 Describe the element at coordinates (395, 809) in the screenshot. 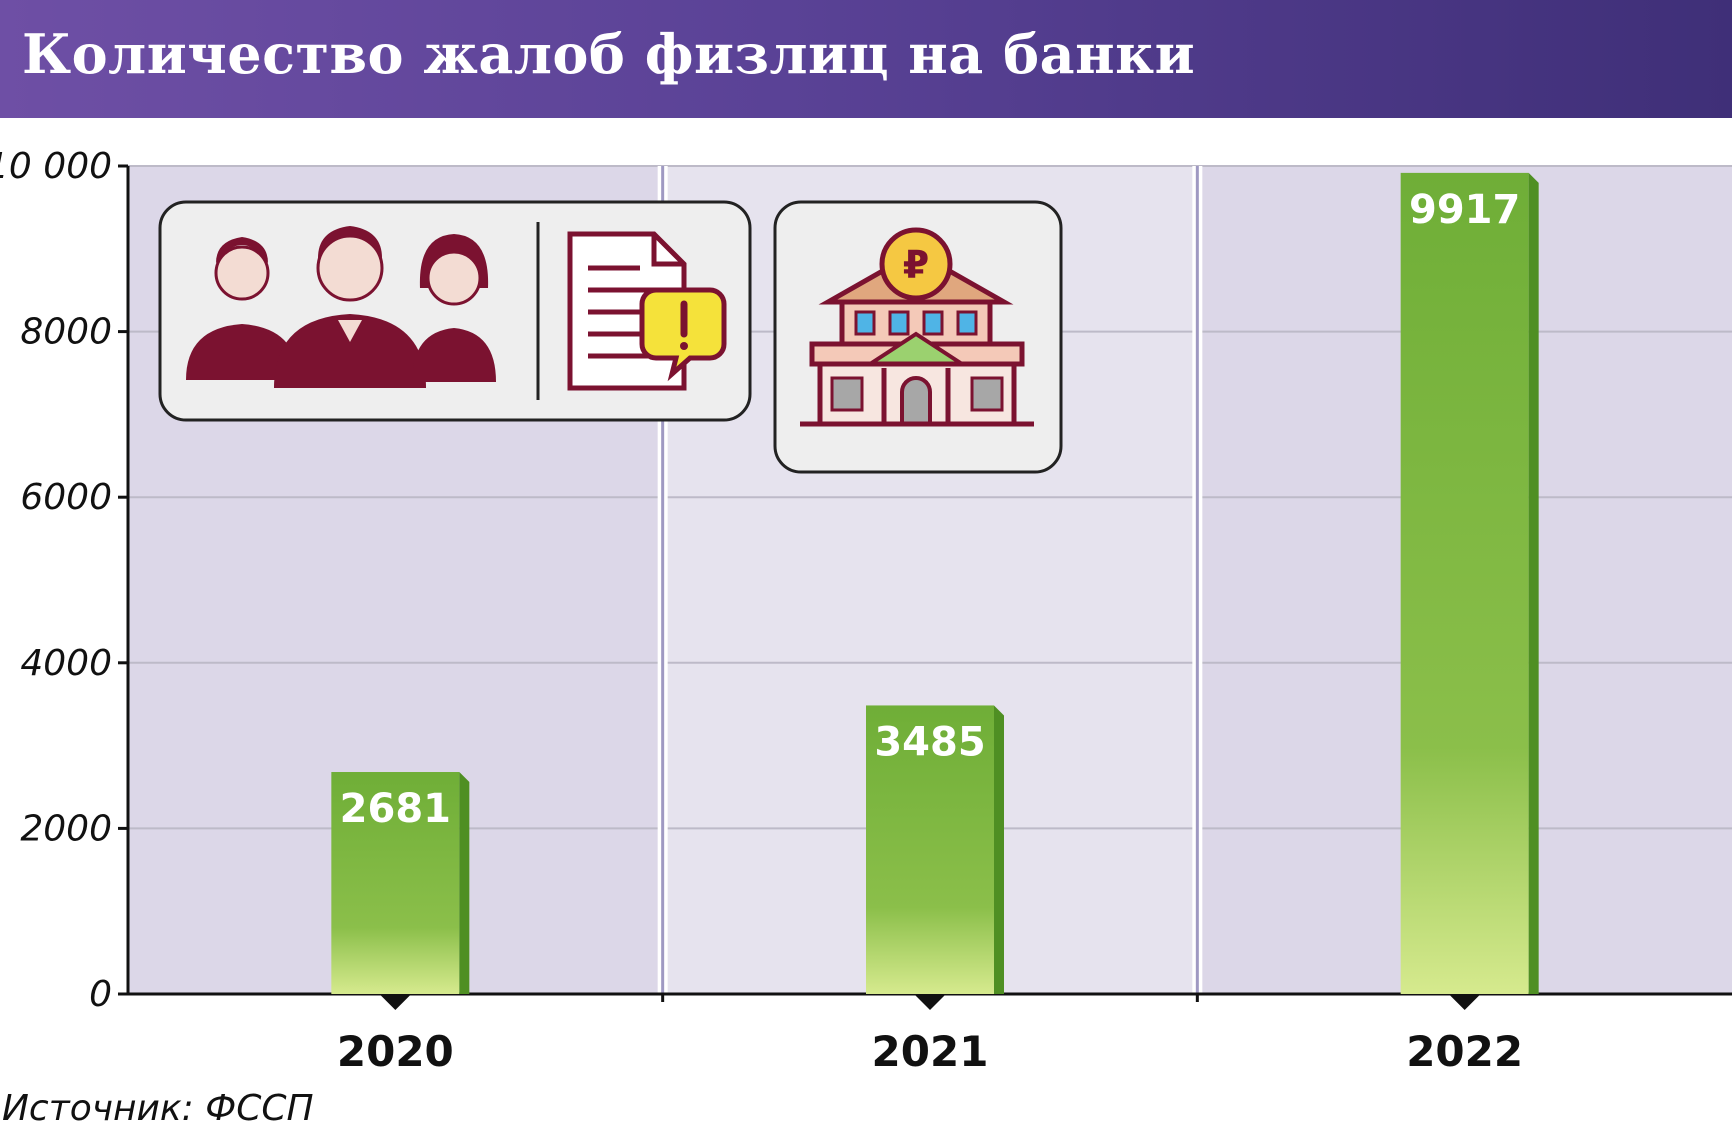

I see `bar-value-label: 2681` at that location.